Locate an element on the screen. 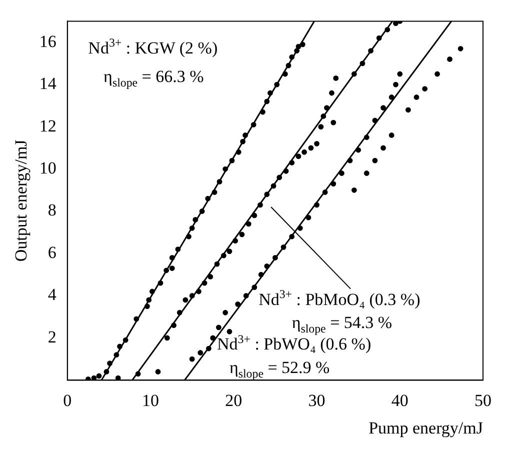 This screenshot has width=505, height=451. y-tick-label: 2 is located at coordinates (52, 336).